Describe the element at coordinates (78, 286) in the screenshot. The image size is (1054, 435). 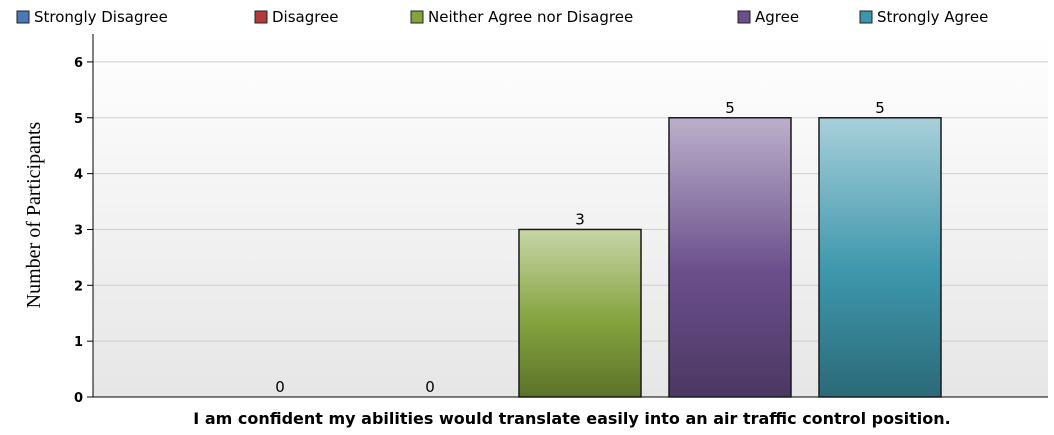
I see `y-tick-label: 2` at that location.